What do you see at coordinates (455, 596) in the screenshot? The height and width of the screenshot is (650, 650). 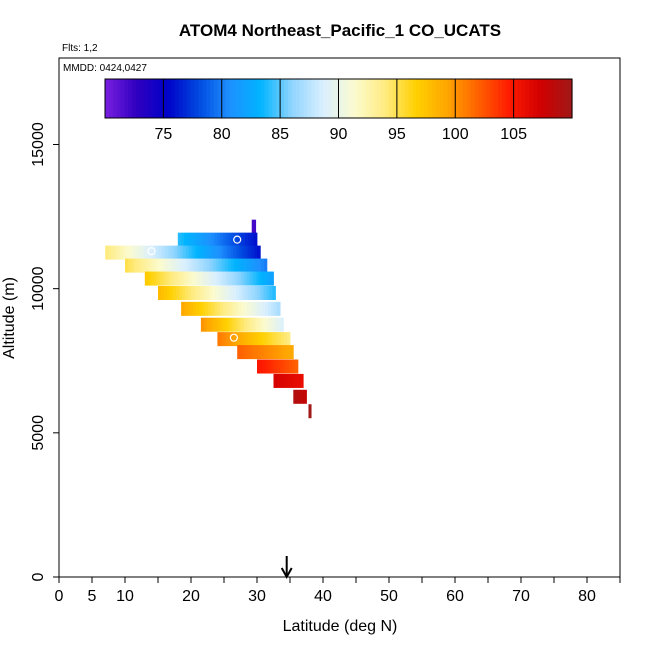 I see `x-tick-label: 60` at bounding box center [455, 596].